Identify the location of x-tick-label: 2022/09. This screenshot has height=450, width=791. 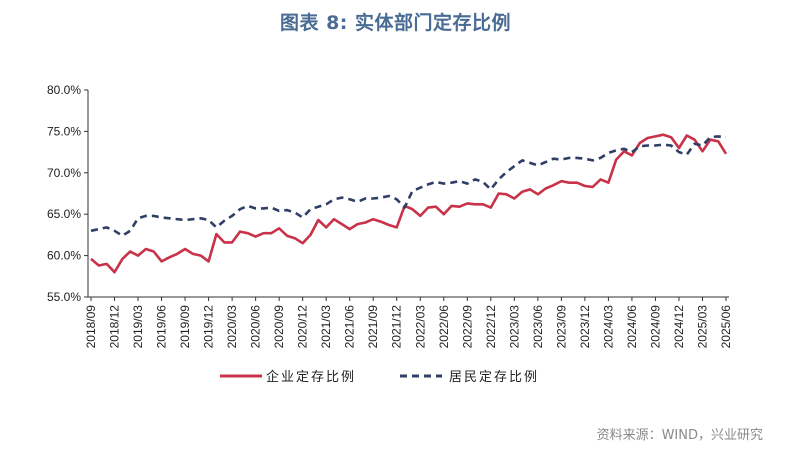
(467, 327).